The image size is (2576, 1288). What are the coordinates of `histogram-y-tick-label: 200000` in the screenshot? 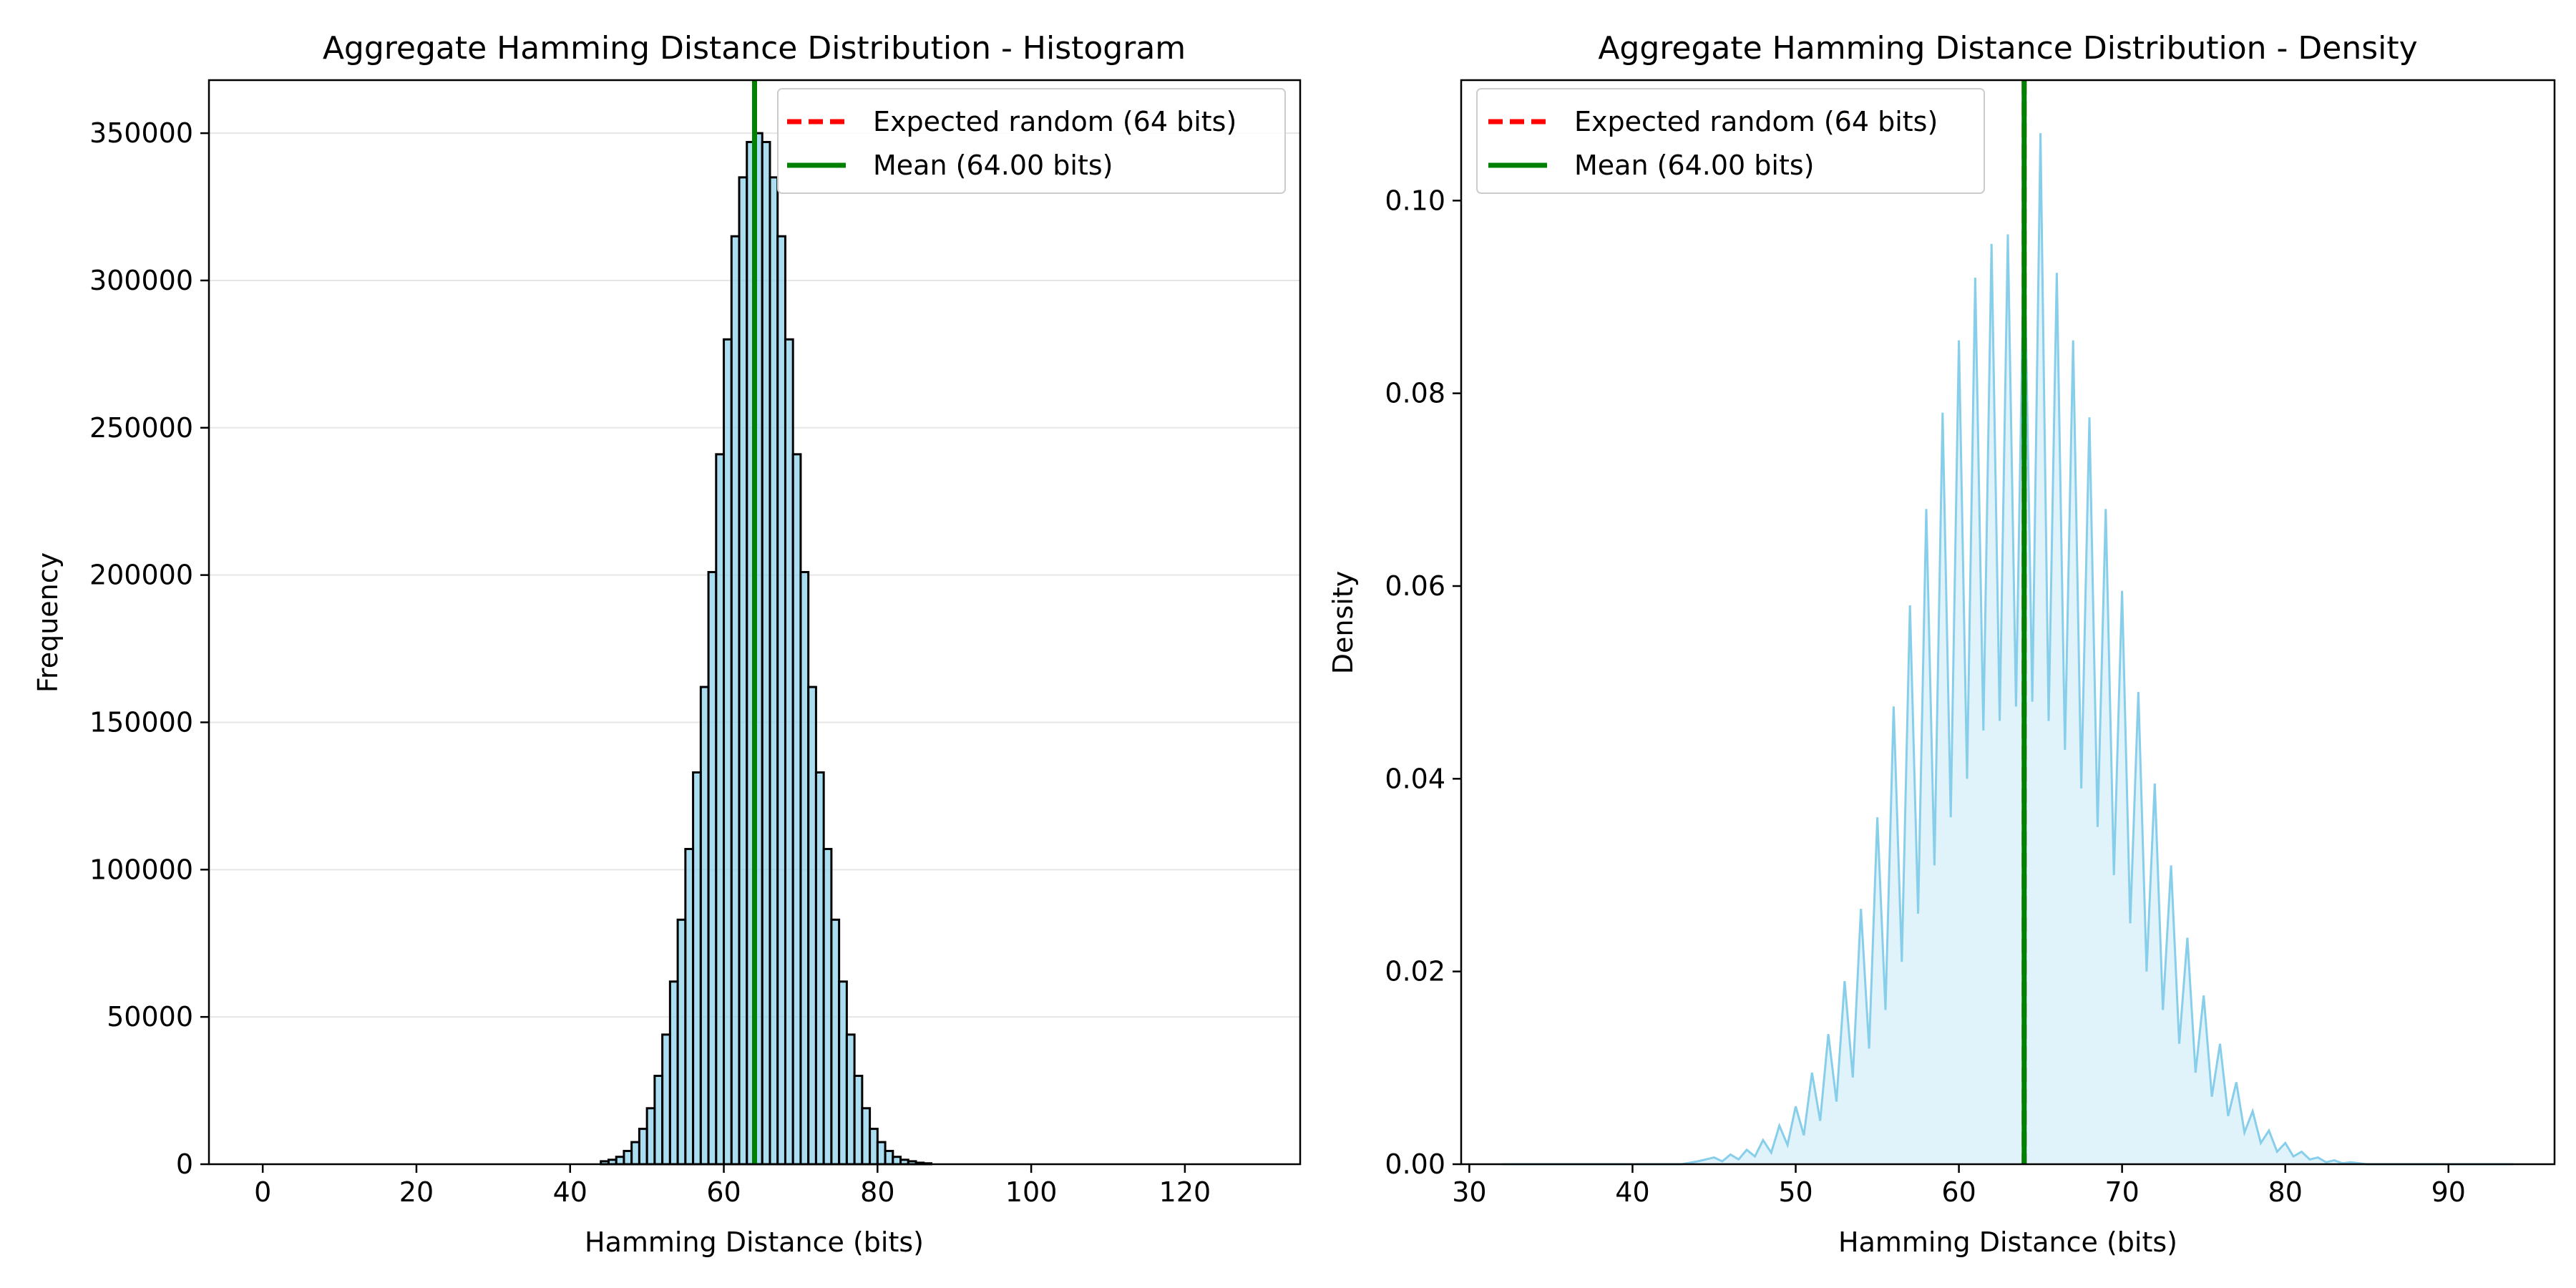 It's located at (141, 575).